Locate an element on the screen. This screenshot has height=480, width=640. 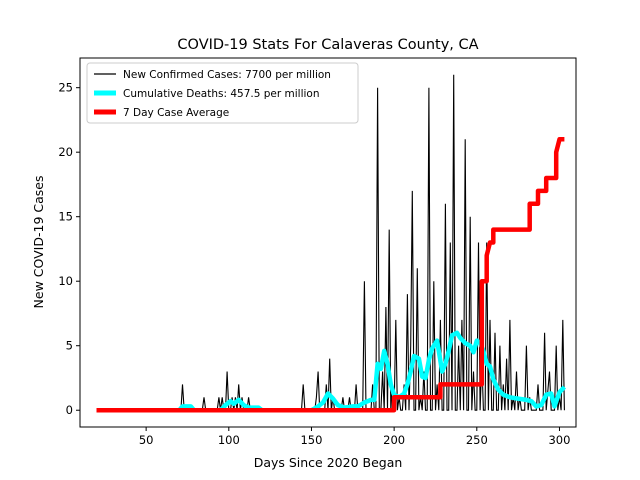
legend-label-cases: New Confirmed Cases: 7700 per million is located at coordinates (227, 75).